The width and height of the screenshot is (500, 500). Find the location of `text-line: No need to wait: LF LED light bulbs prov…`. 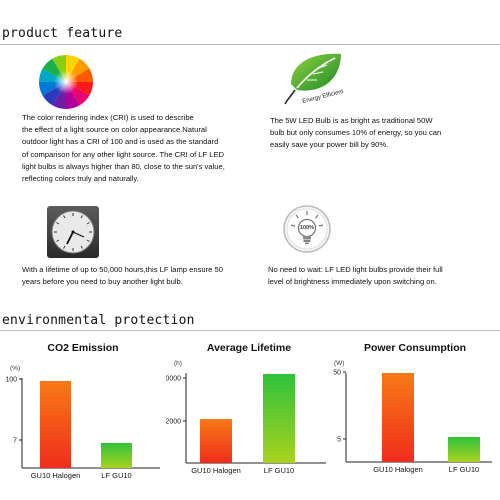

text-line: No need to wait: LF LED light bulbs prov… is located at coordinates (355, 269).